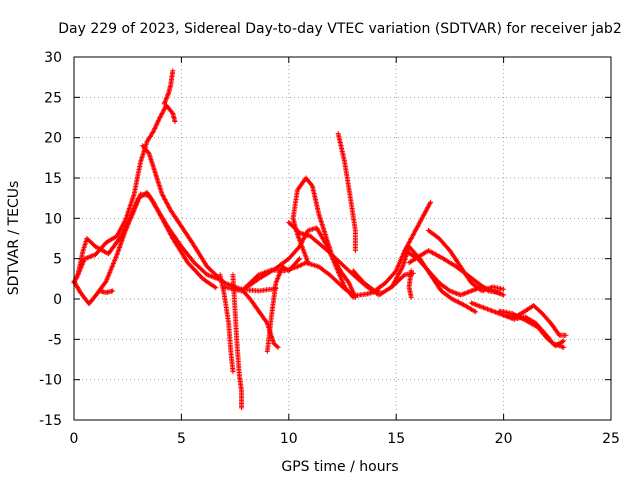 The height and width of the screenshot is (480, 640). Describe the element at coordinates (611, 439) in the screenshot. I see `x-tick-label: 25` at that location.